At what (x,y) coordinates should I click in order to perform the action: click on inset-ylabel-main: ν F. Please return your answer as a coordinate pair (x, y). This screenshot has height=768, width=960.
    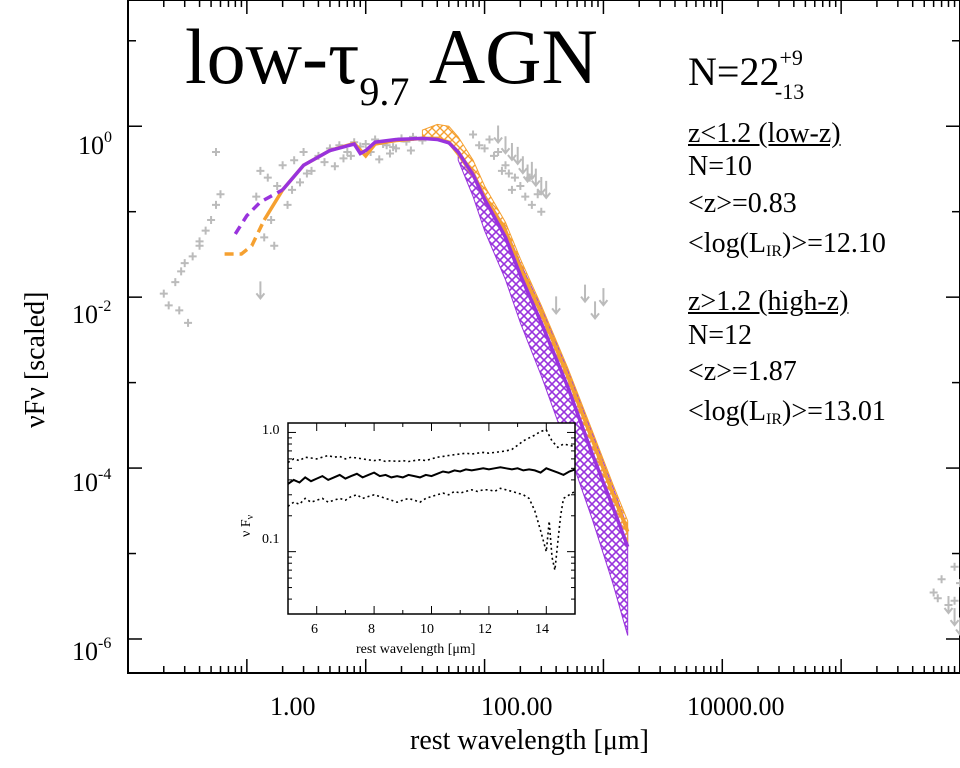
    Looking at the image, I should click on (246, 528).